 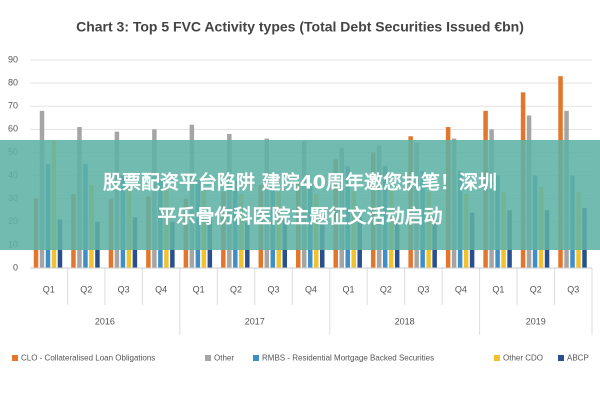 I want to click on banner-text: 股票配资平台陷阱 建院40周年邀您执笔！深圳, so click(x=300, y=182).